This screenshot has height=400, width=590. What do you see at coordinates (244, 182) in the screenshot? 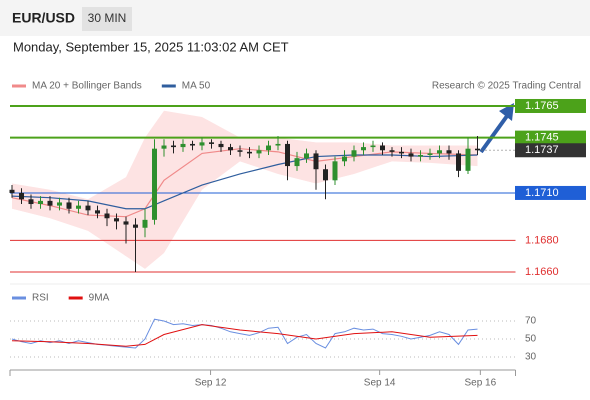
I see `moving-average` at bounding box center [244, 182].